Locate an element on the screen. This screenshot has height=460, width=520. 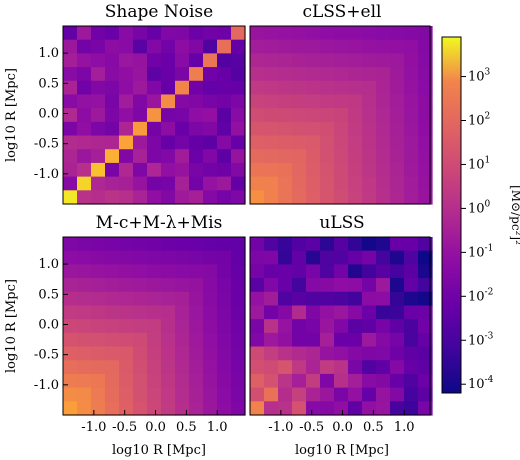
y-axis-label: log10 R [Mpc] is located at coordinates (11, 326).